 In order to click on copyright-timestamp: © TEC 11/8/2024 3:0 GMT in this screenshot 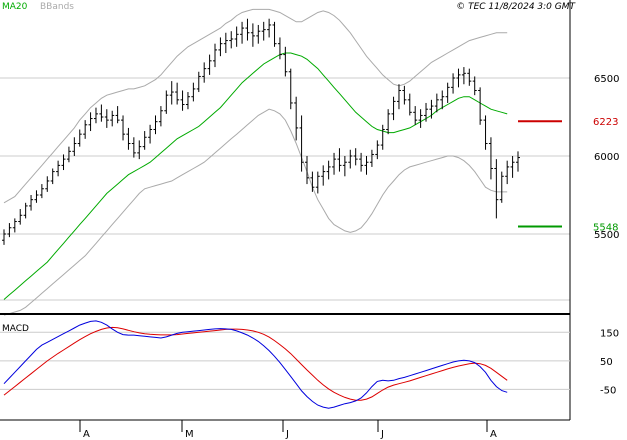, I will do `click(516, 7)`.